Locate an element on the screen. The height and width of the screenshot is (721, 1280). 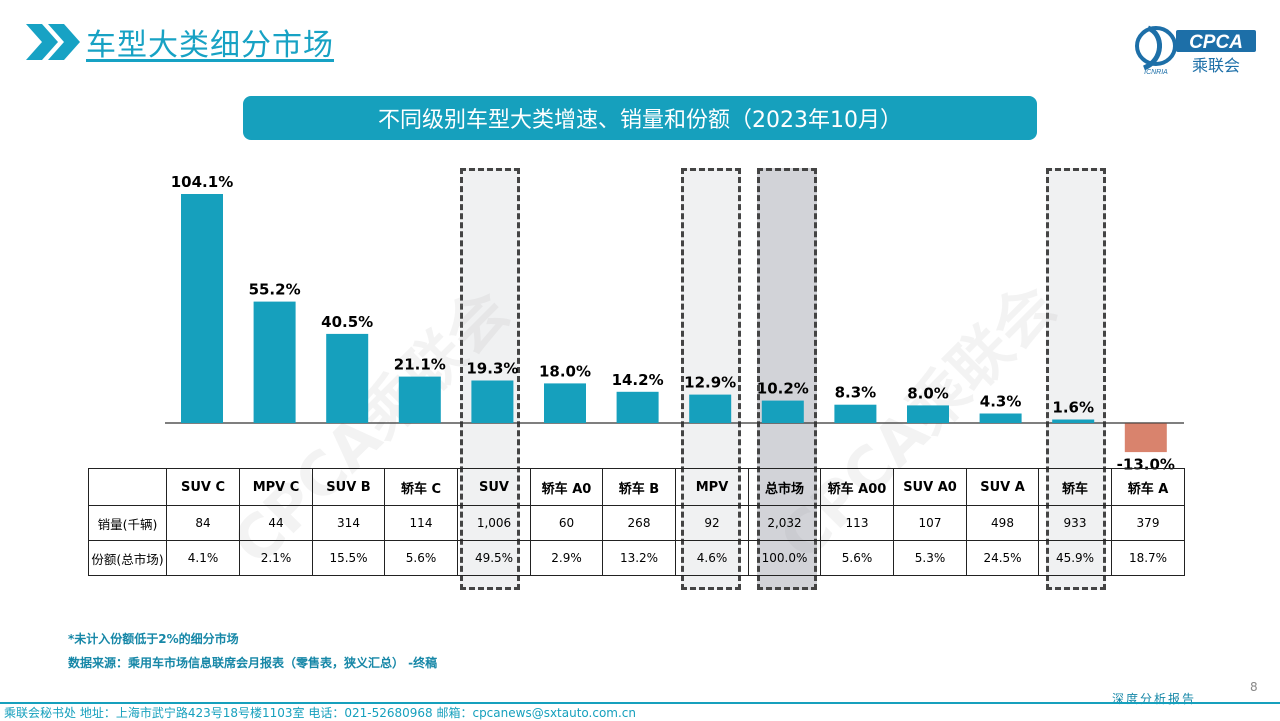
table-header-cell: MPV is located at coordinates (712, 487).